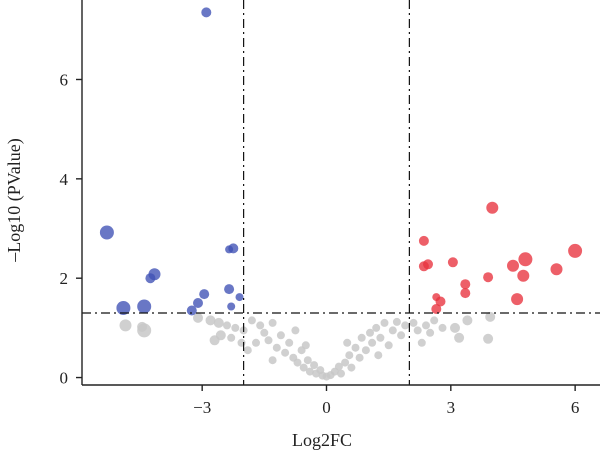  What do you see at coordinates (64, 378) in the screenshot?
I see `y-tick-label: 0` at bounding box center [64, 378].